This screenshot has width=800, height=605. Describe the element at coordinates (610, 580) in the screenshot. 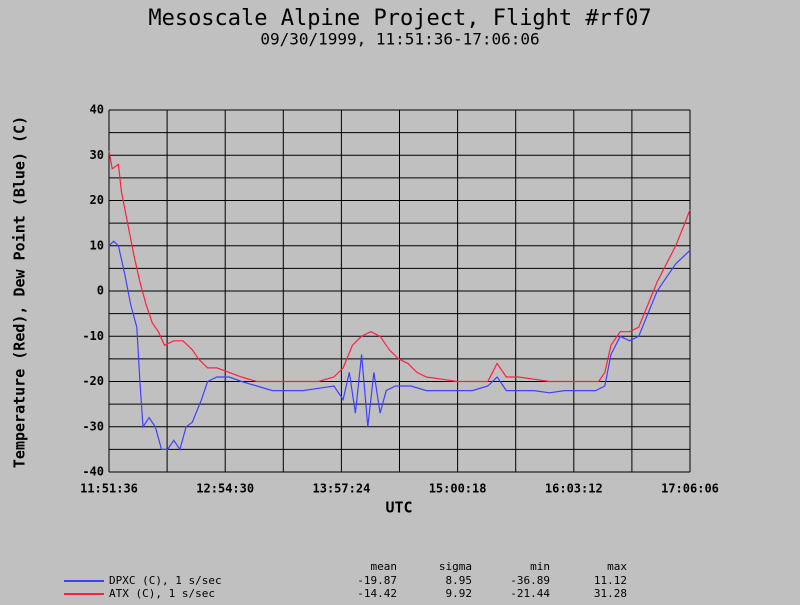

I see `stats-cell: 11.12` at that location.